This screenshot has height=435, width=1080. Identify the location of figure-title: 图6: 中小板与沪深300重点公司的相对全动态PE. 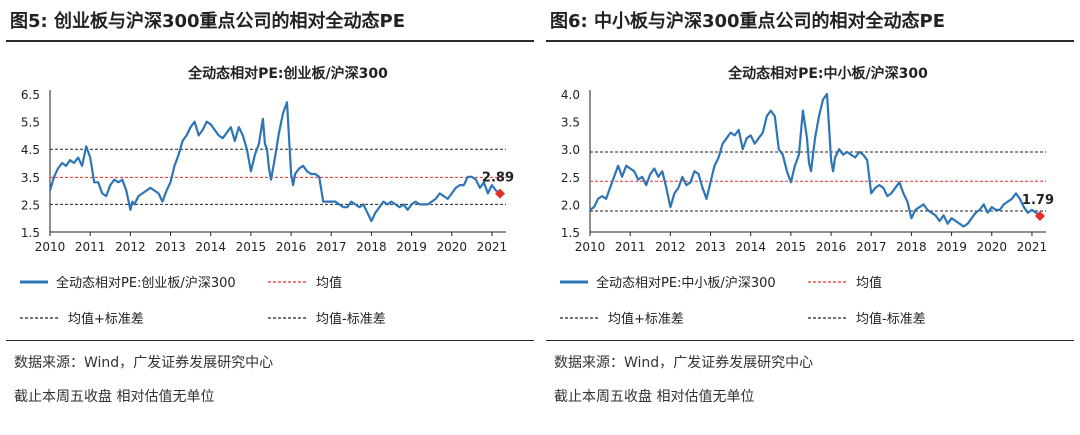
(748, 21).